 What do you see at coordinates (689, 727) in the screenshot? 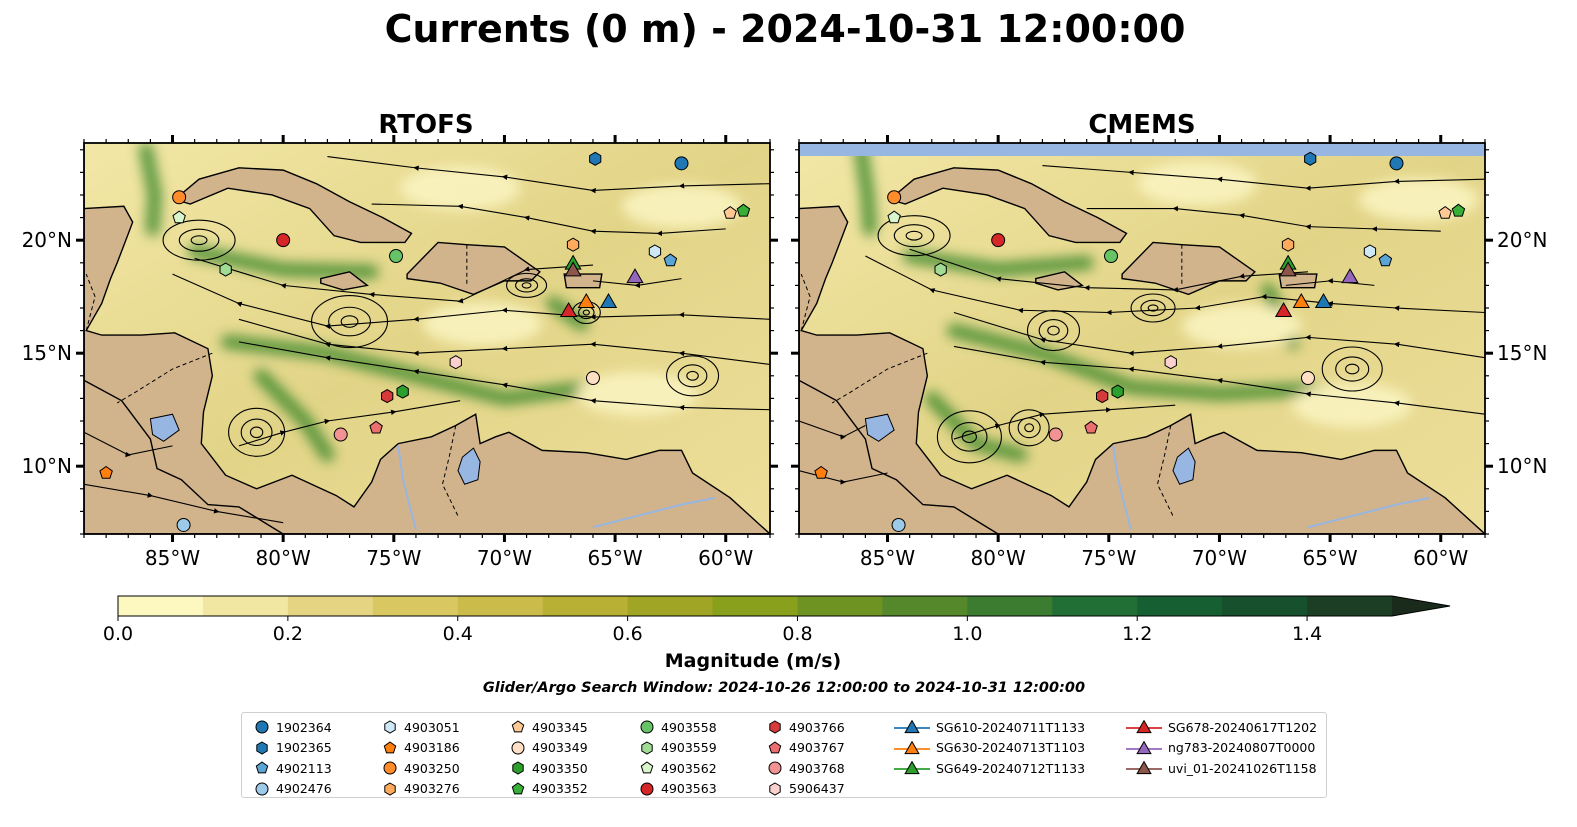
I see `legend-label: 4903558` at bounding box center [689, 727].